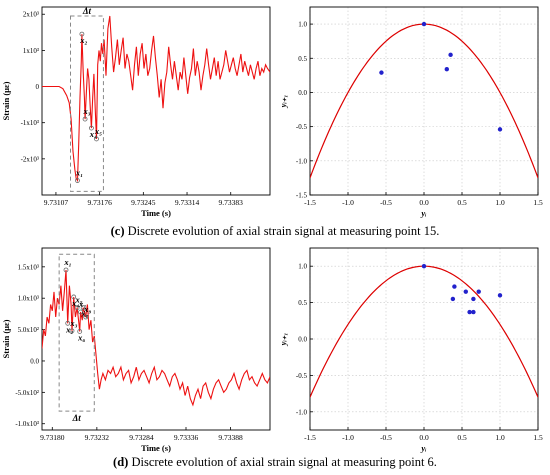 The height and width of the screenshot is (475, 550). Describe the element at coordinates (27, 424) in the screenshot. I see `y-tick-label: -1.0x10³` at that location.